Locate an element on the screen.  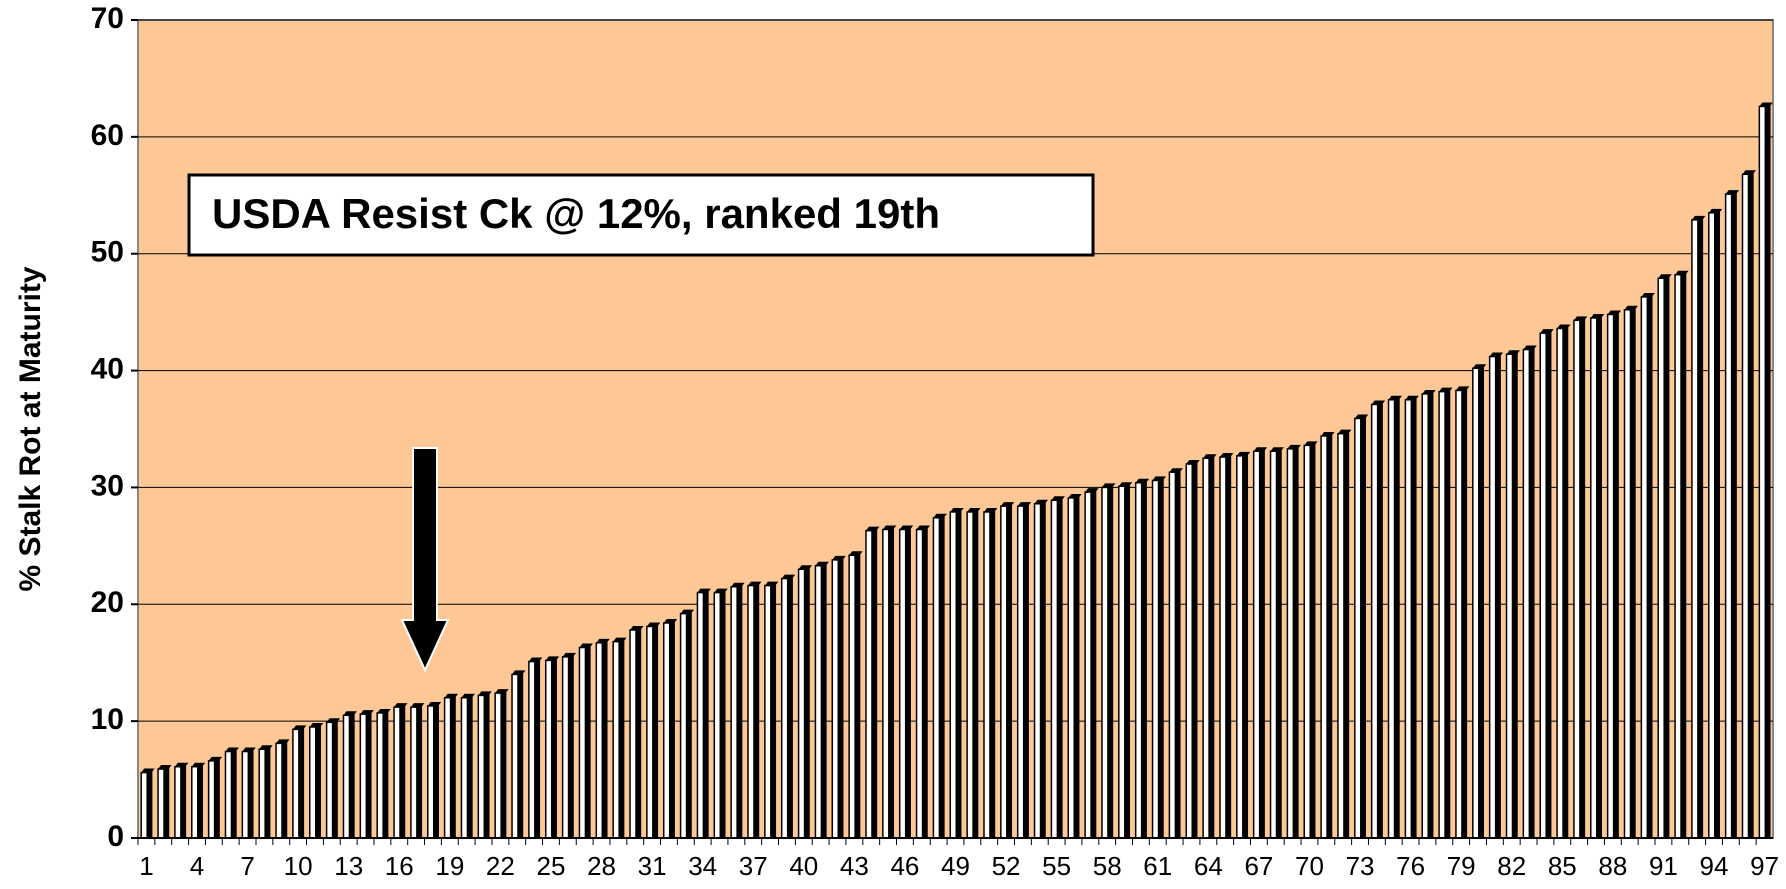
y-tick-label: 50 is located at coordinates (107, 252).